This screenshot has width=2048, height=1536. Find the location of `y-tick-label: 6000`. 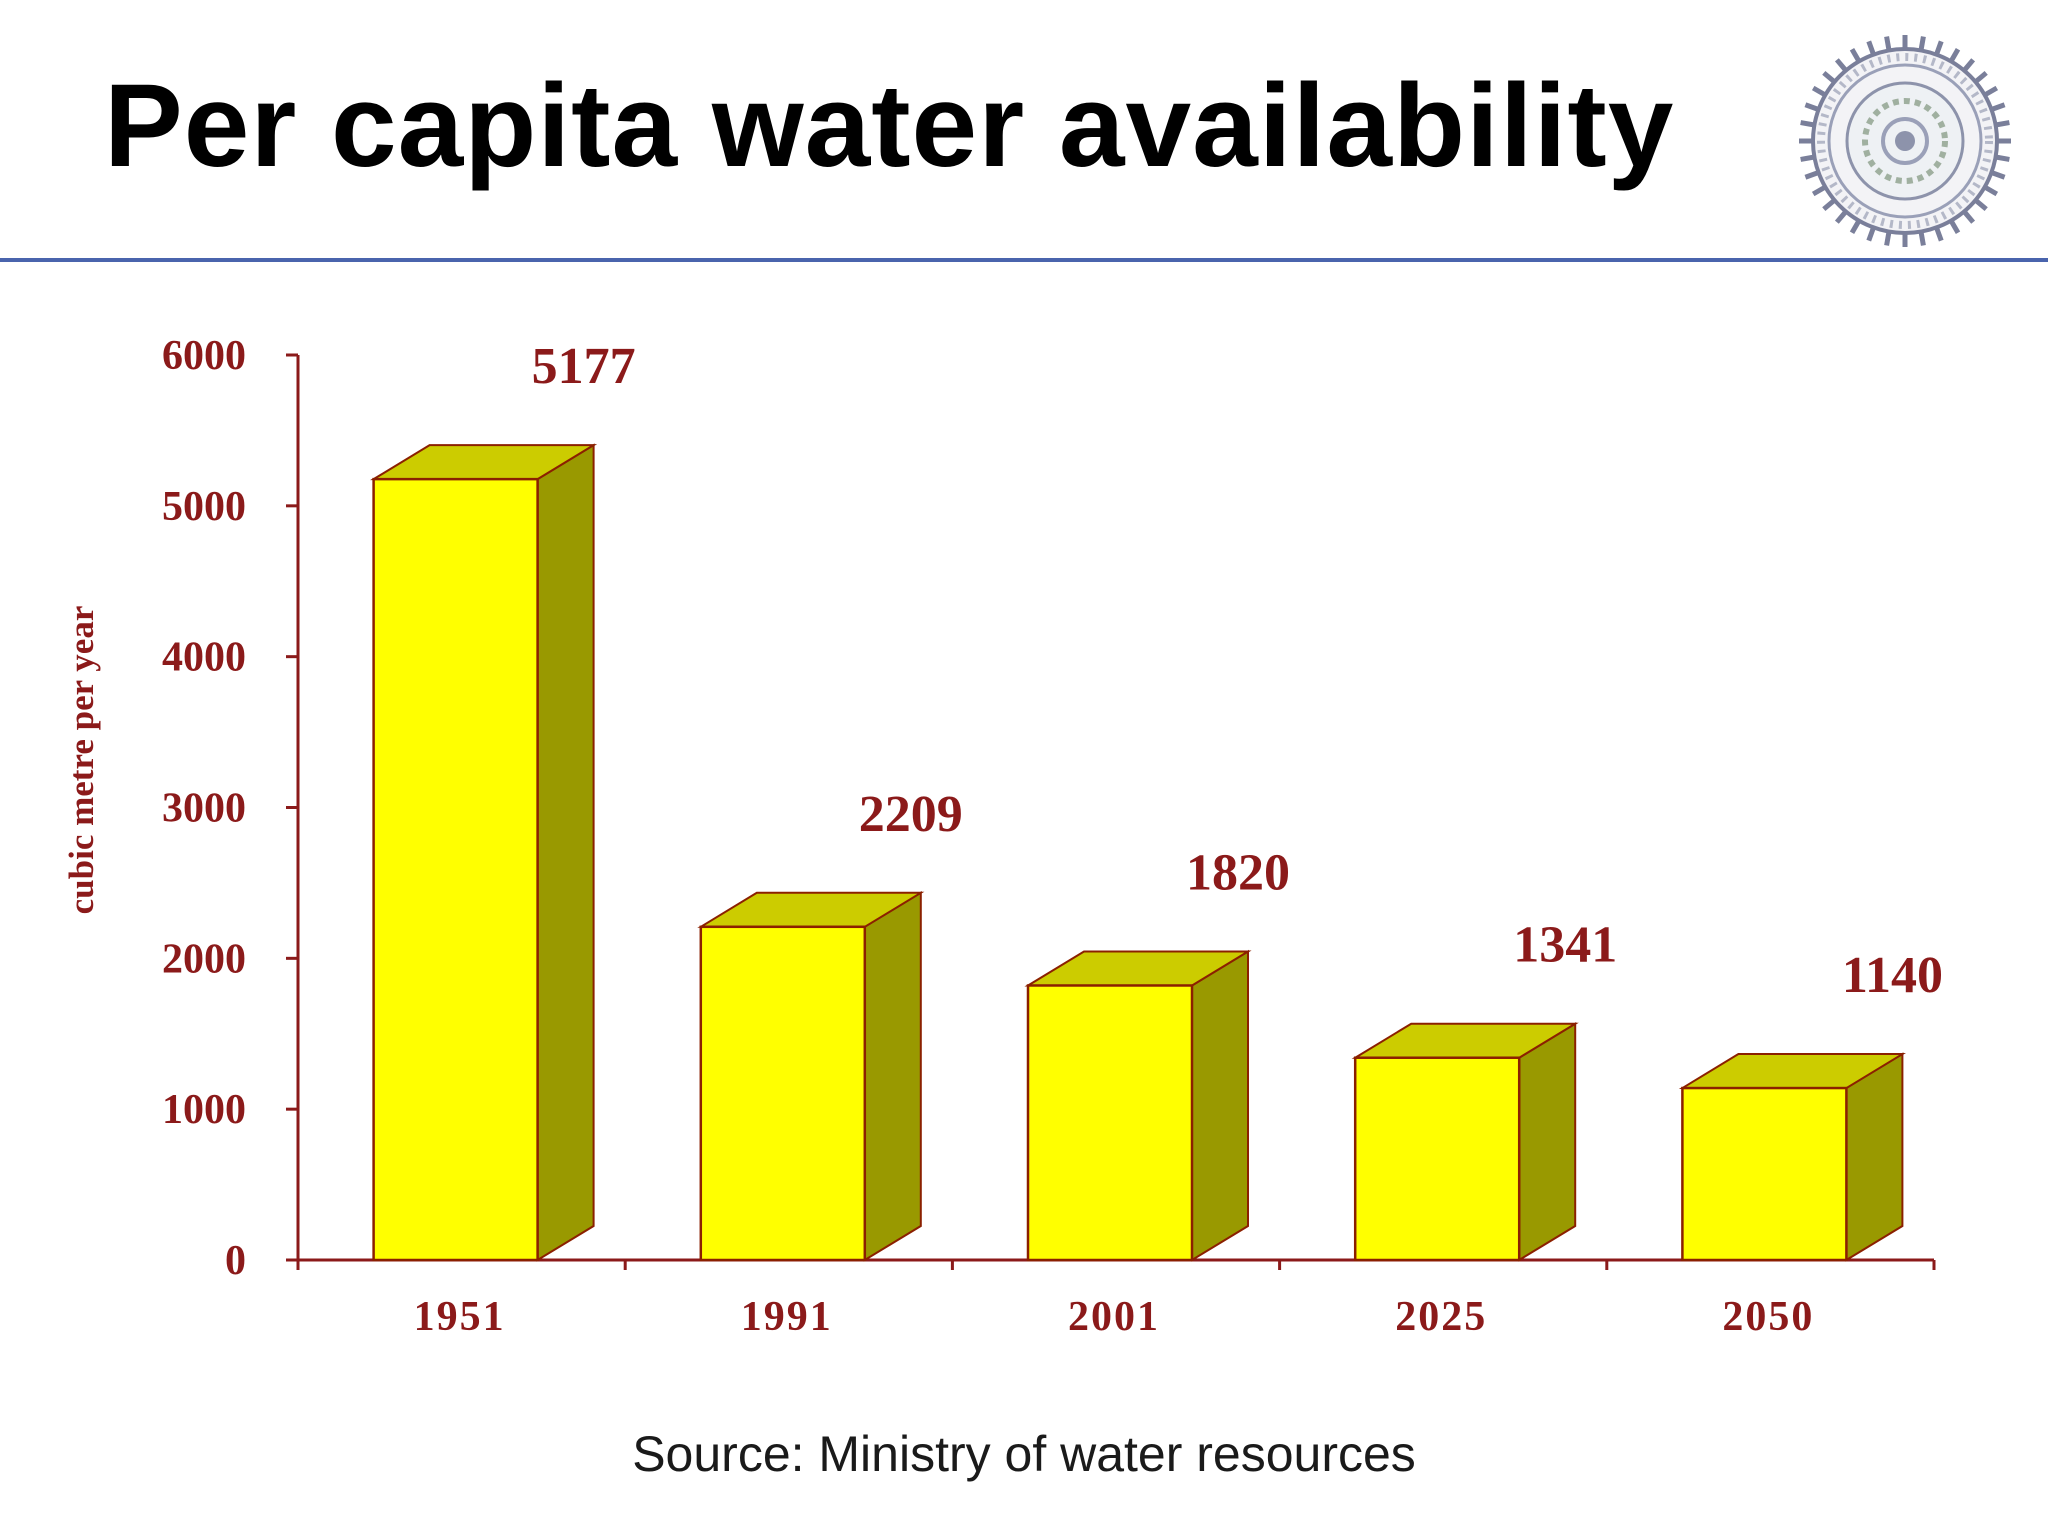

y-tick-label: 6000 is located at coordinates (204, 356).